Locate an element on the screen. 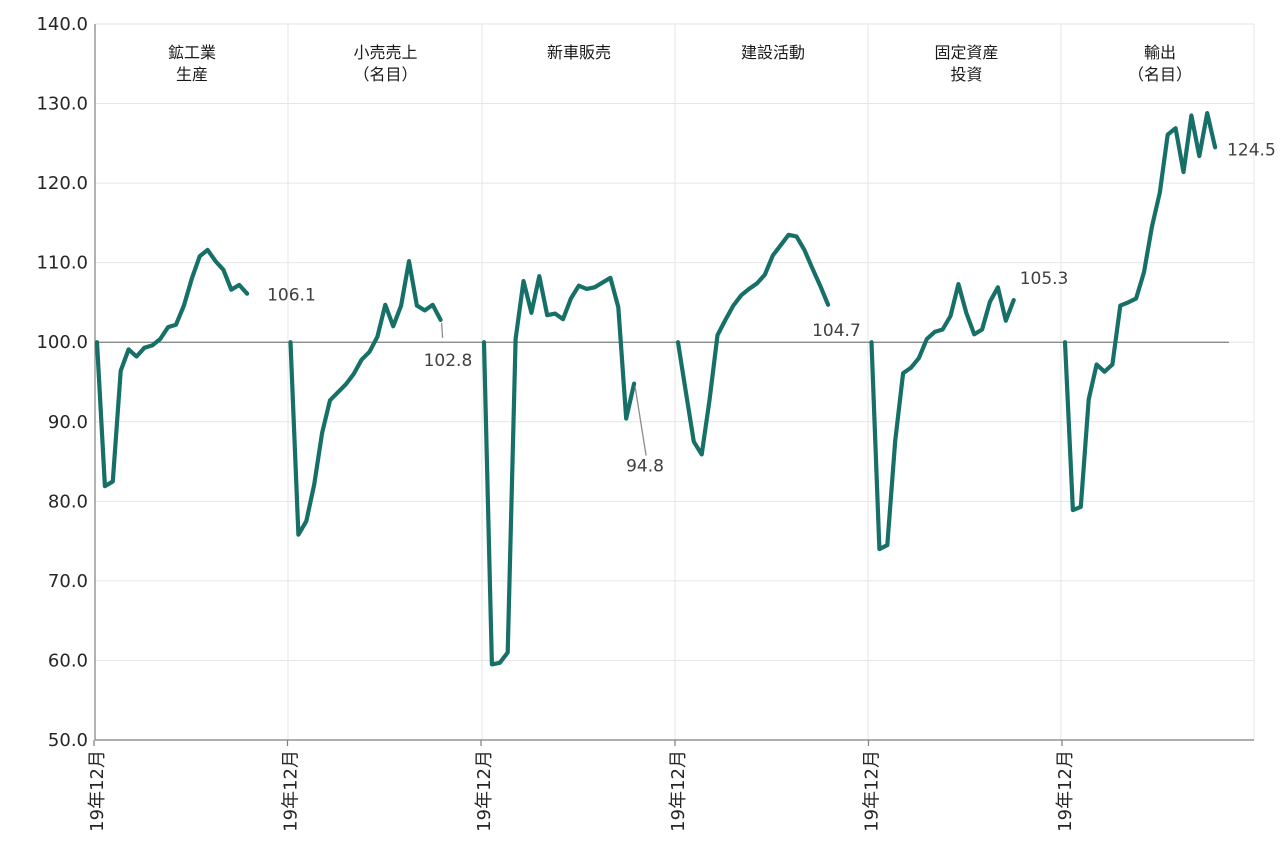 This screenshot has height=862, width=1280. panel-title: 輸出 is located at coordinates (1160, 52).